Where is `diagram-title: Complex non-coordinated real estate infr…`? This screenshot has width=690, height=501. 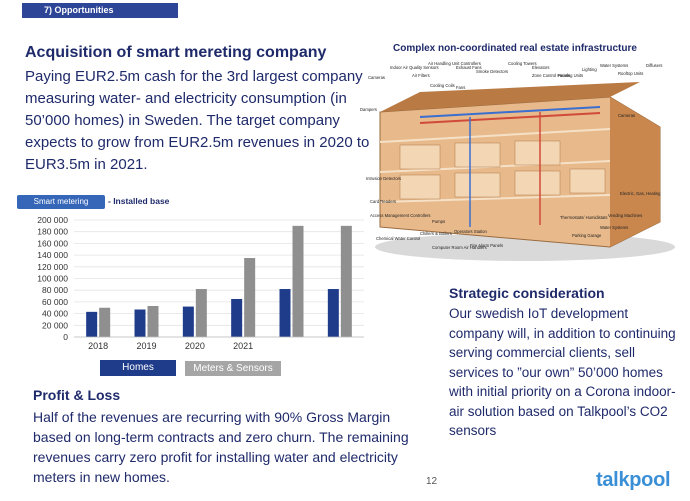 diagram-title: Complex non-coordinated real estate infr… is located at coordinates (515, 48).